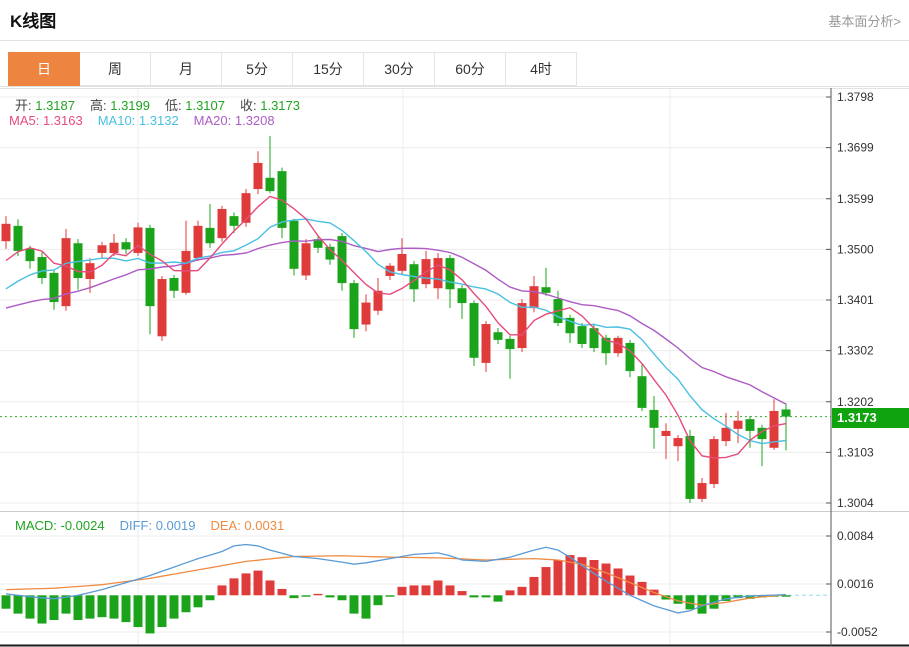  I want to click on tab-周: 周, so click(115, 69).